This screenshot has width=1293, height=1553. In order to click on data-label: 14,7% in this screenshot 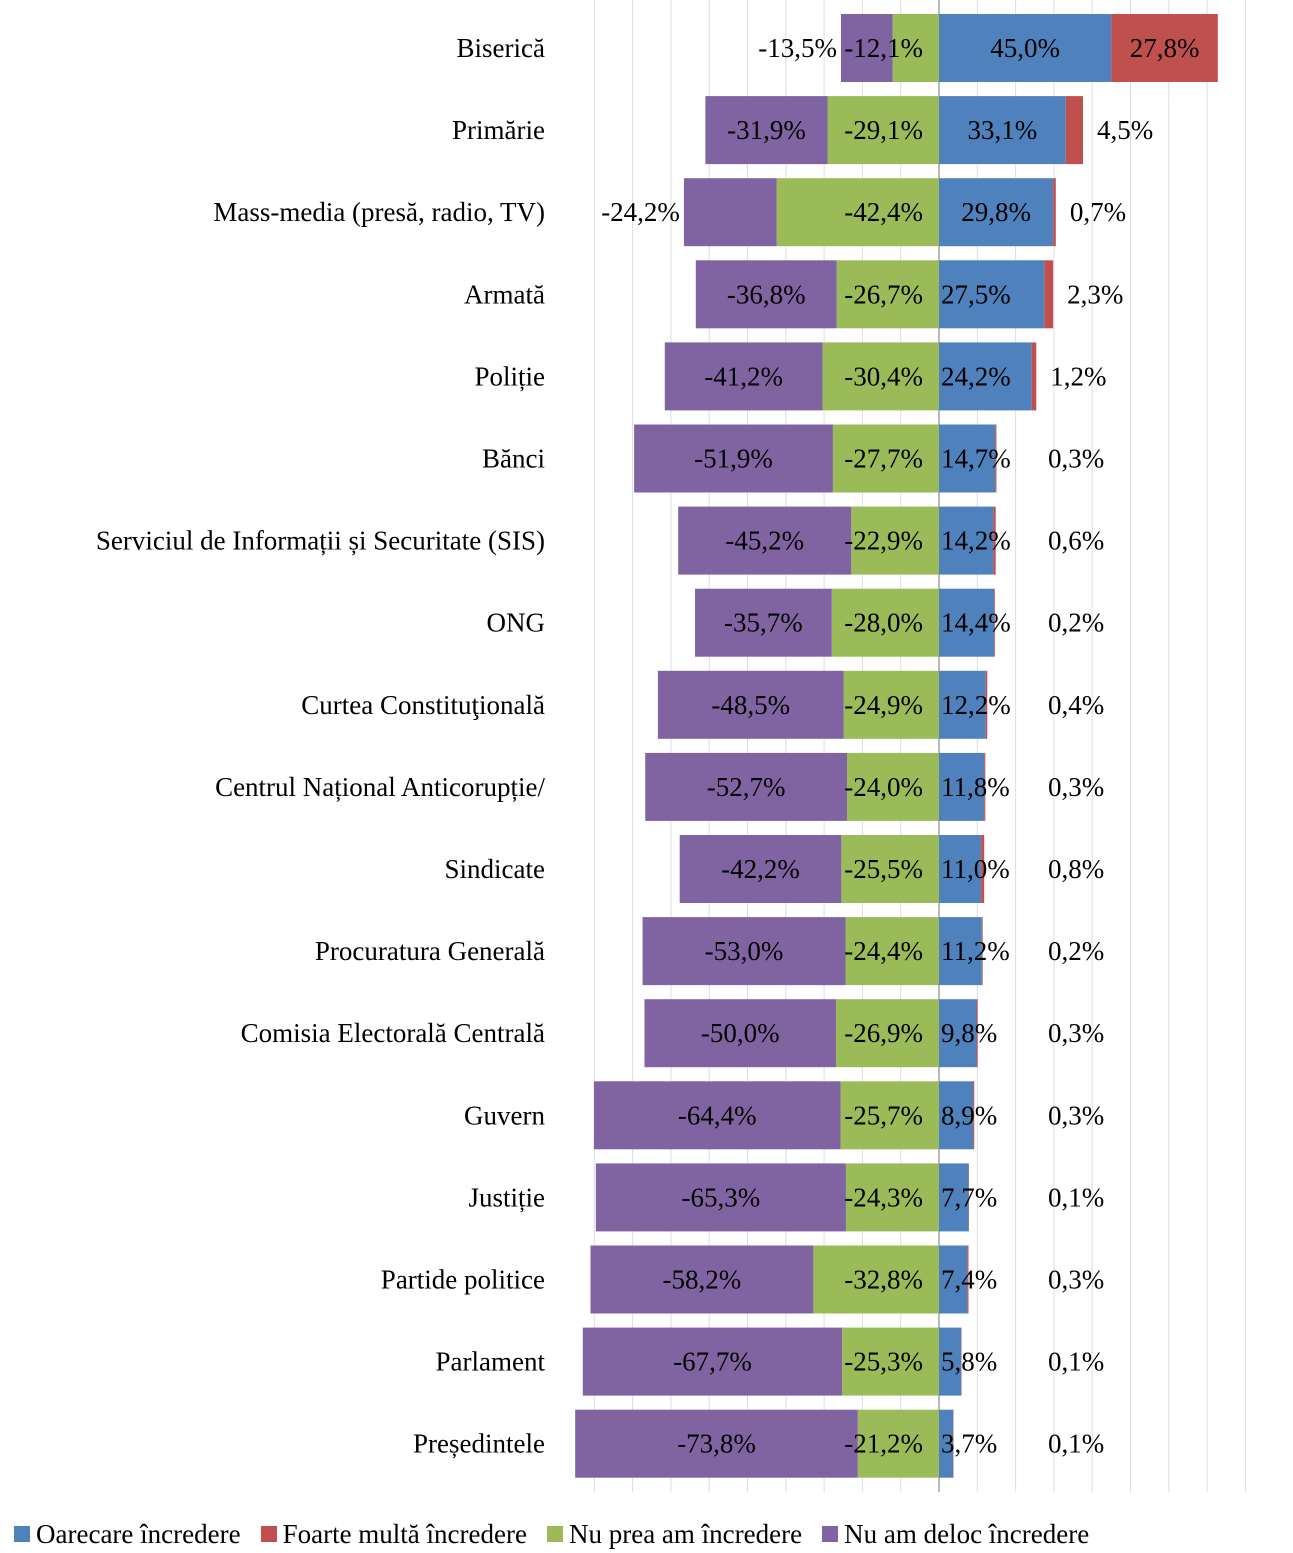, I will do `click(976, 459)`.